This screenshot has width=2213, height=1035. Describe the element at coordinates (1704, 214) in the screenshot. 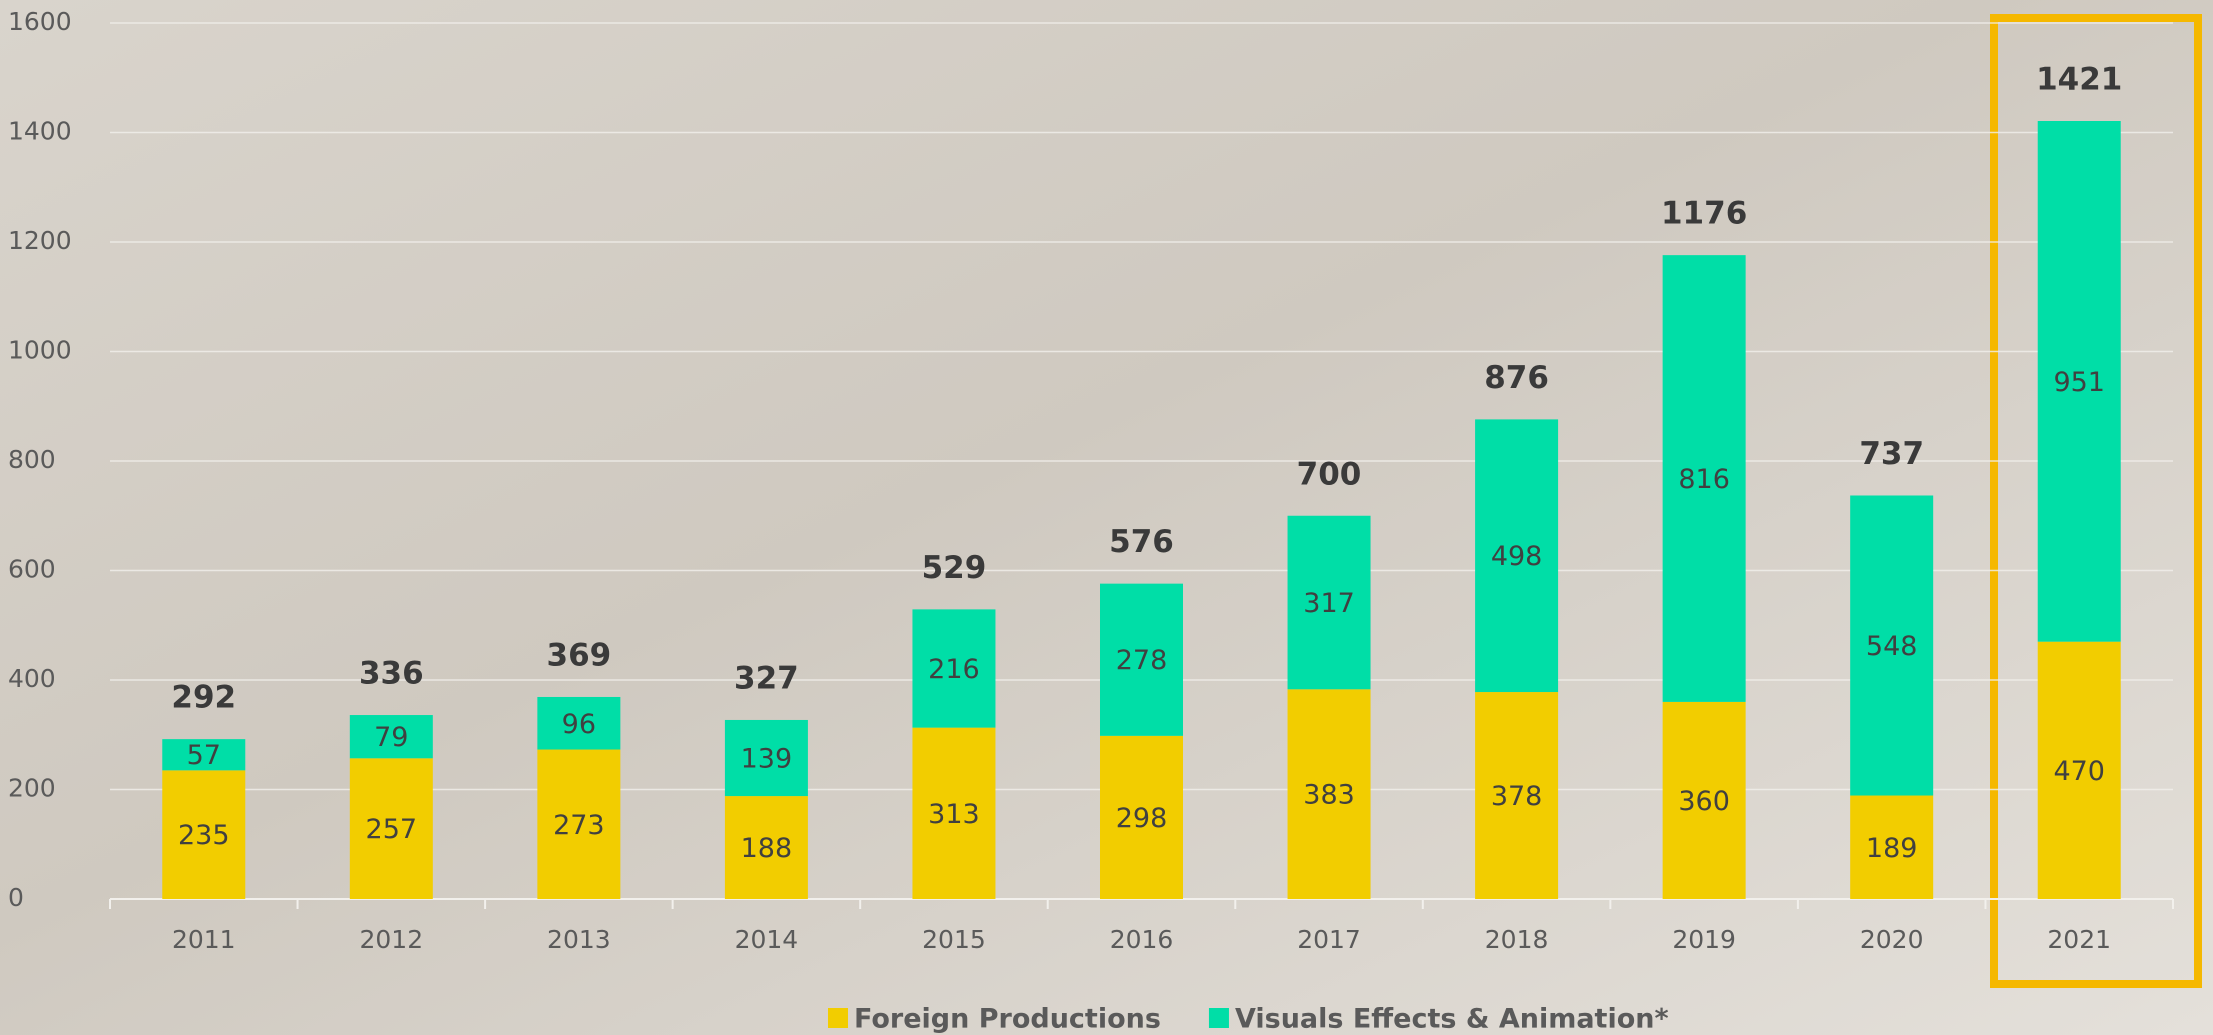

I see `total-label: 1176` at that location.